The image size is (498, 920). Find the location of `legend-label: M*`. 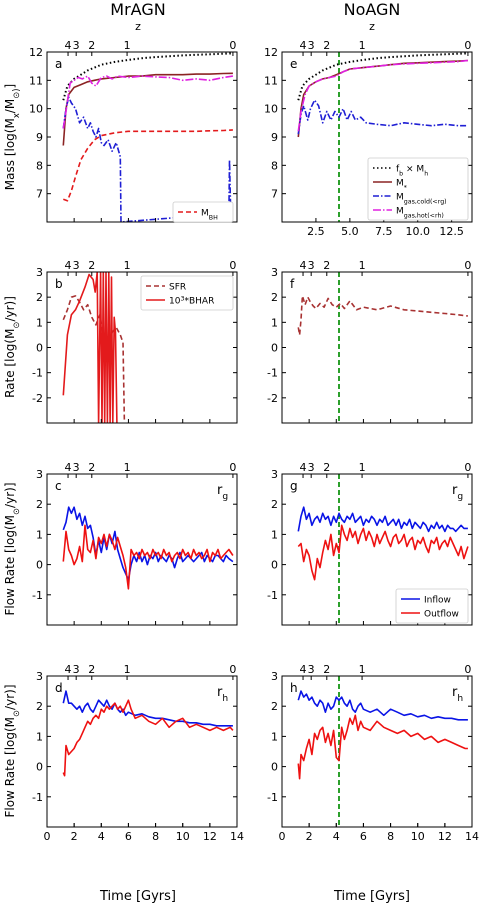

legend-label: M* is located at coordinates (401, 185).